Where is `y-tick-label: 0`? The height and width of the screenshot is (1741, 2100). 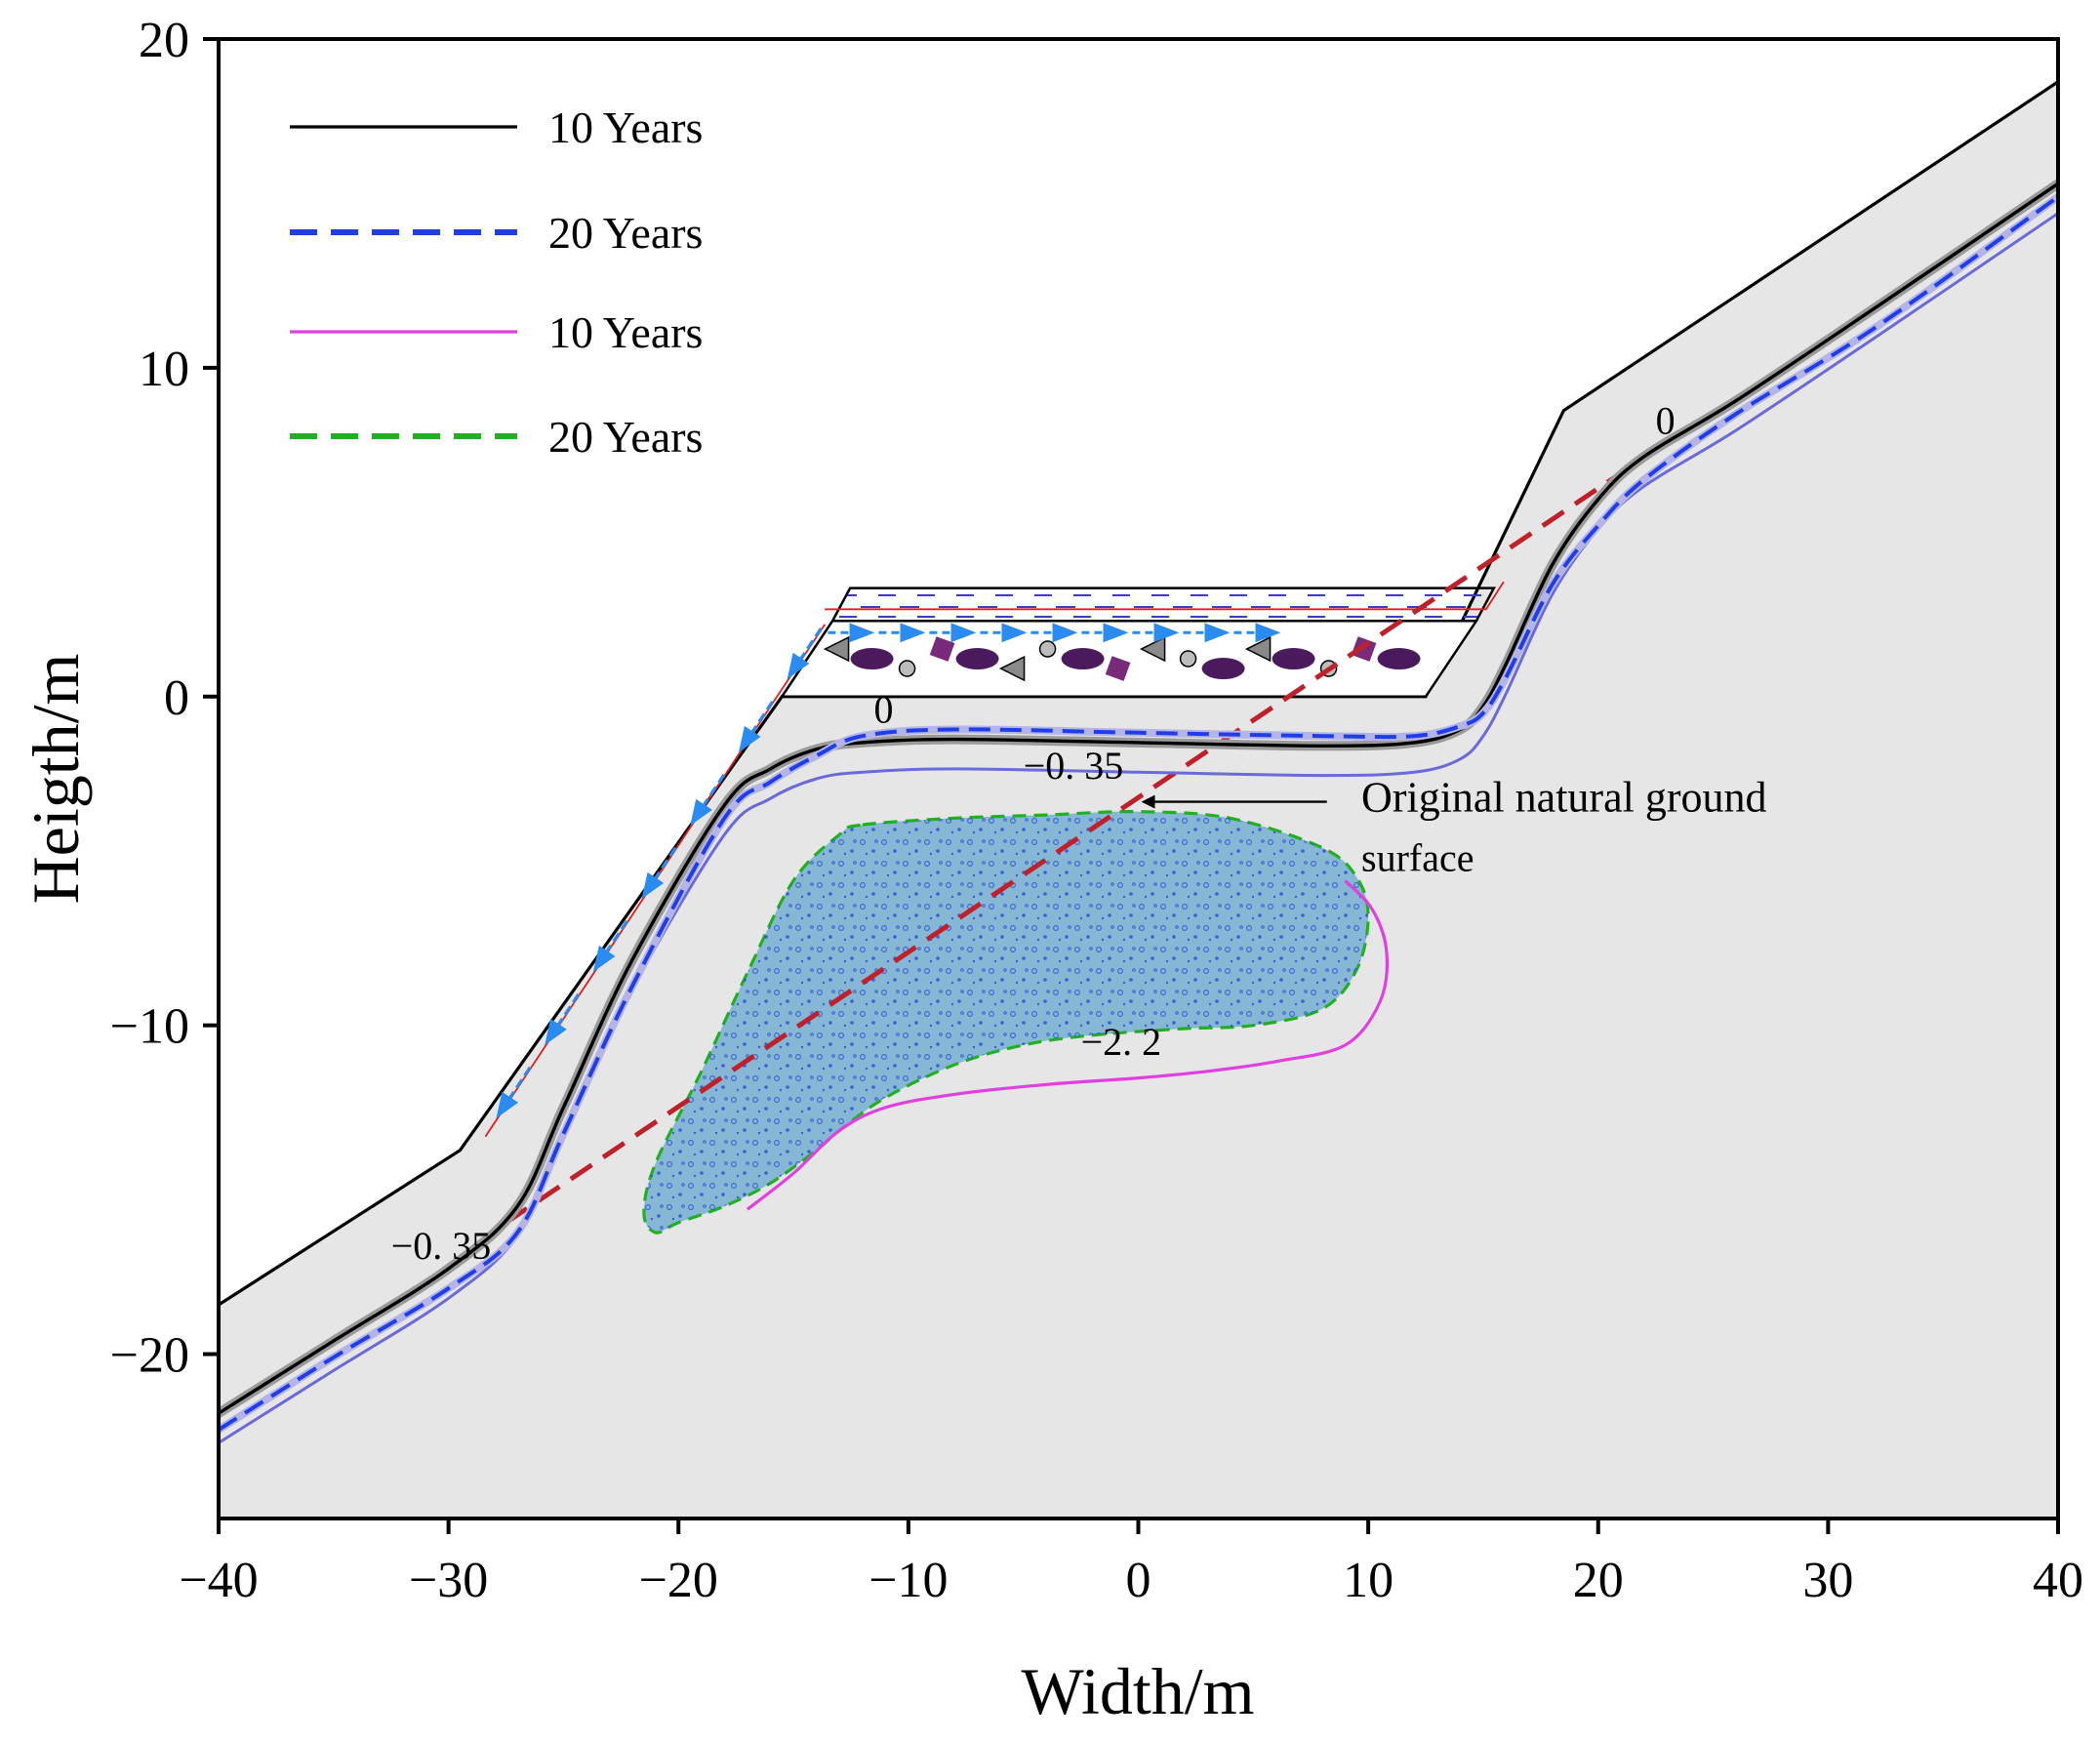 y-tick-label: 0 is located at coordinates (176, 698).